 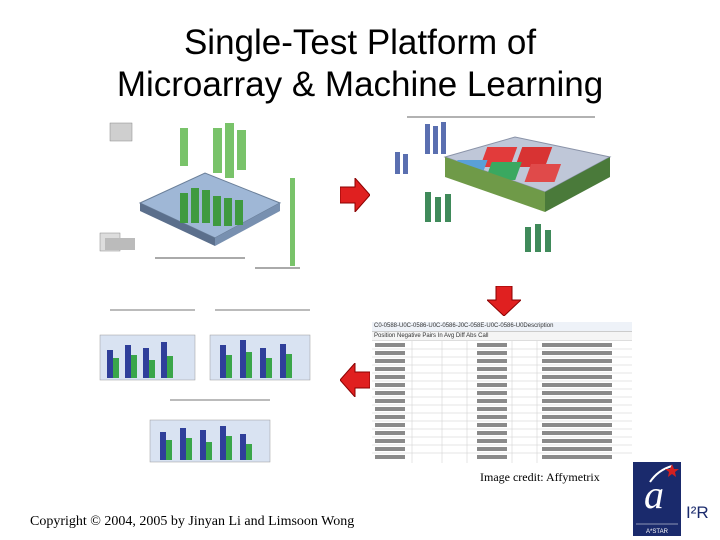 What do you see at coordinates (657, 532) in the screenshot?
I see `logo-subtext: A*STAR` at bounding box center [657, 532].